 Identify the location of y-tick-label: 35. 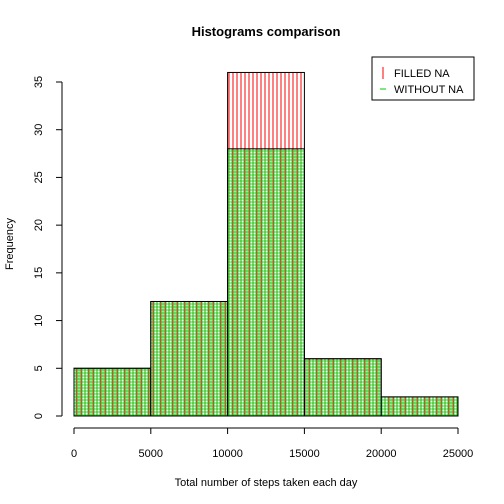
(39, 82).